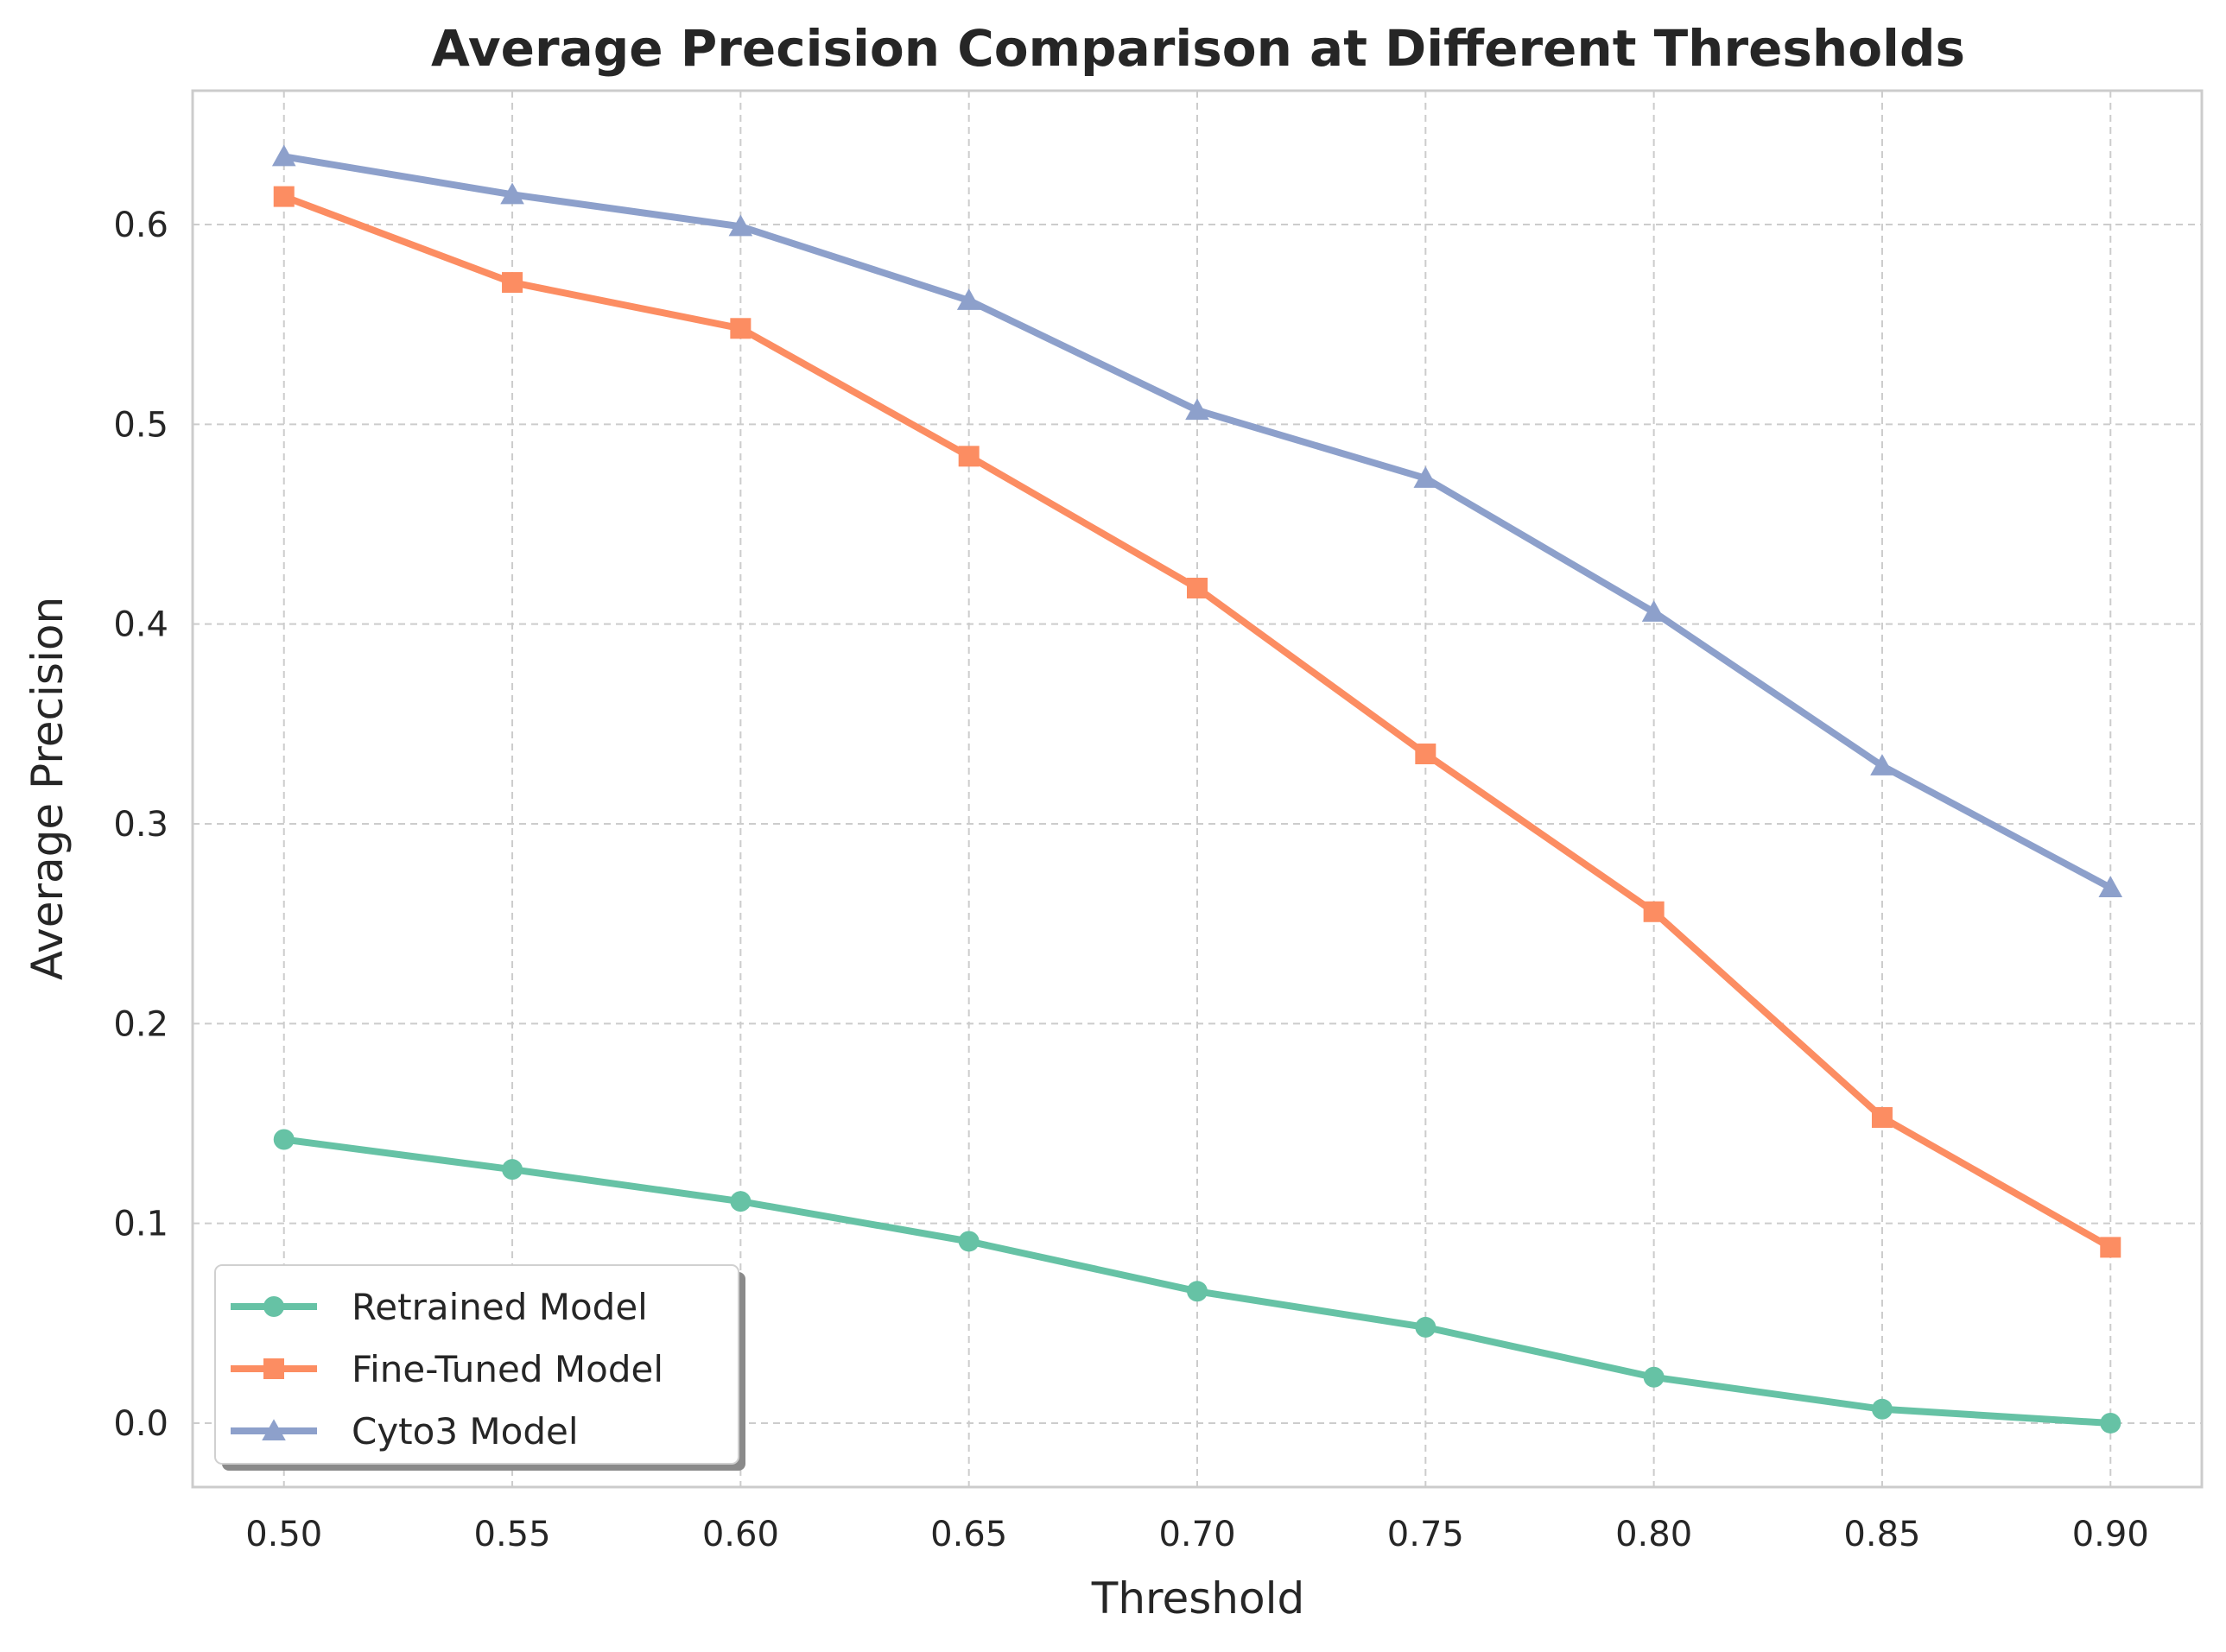 This screenshot has height=1652, width=2226. What do you see at coordinates (968, 1534) in the screenshot?
I see `x-tick-label: 0.65` at bounding box center [968, 1534].